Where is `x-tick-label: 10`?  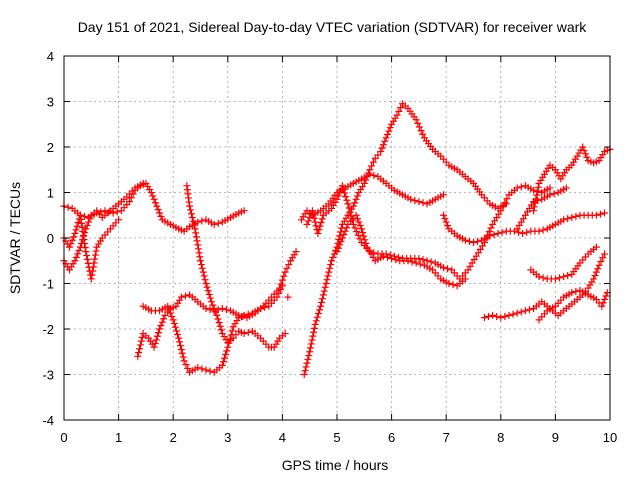
x-tick-label: 10 is located at coordinates (610, 437).